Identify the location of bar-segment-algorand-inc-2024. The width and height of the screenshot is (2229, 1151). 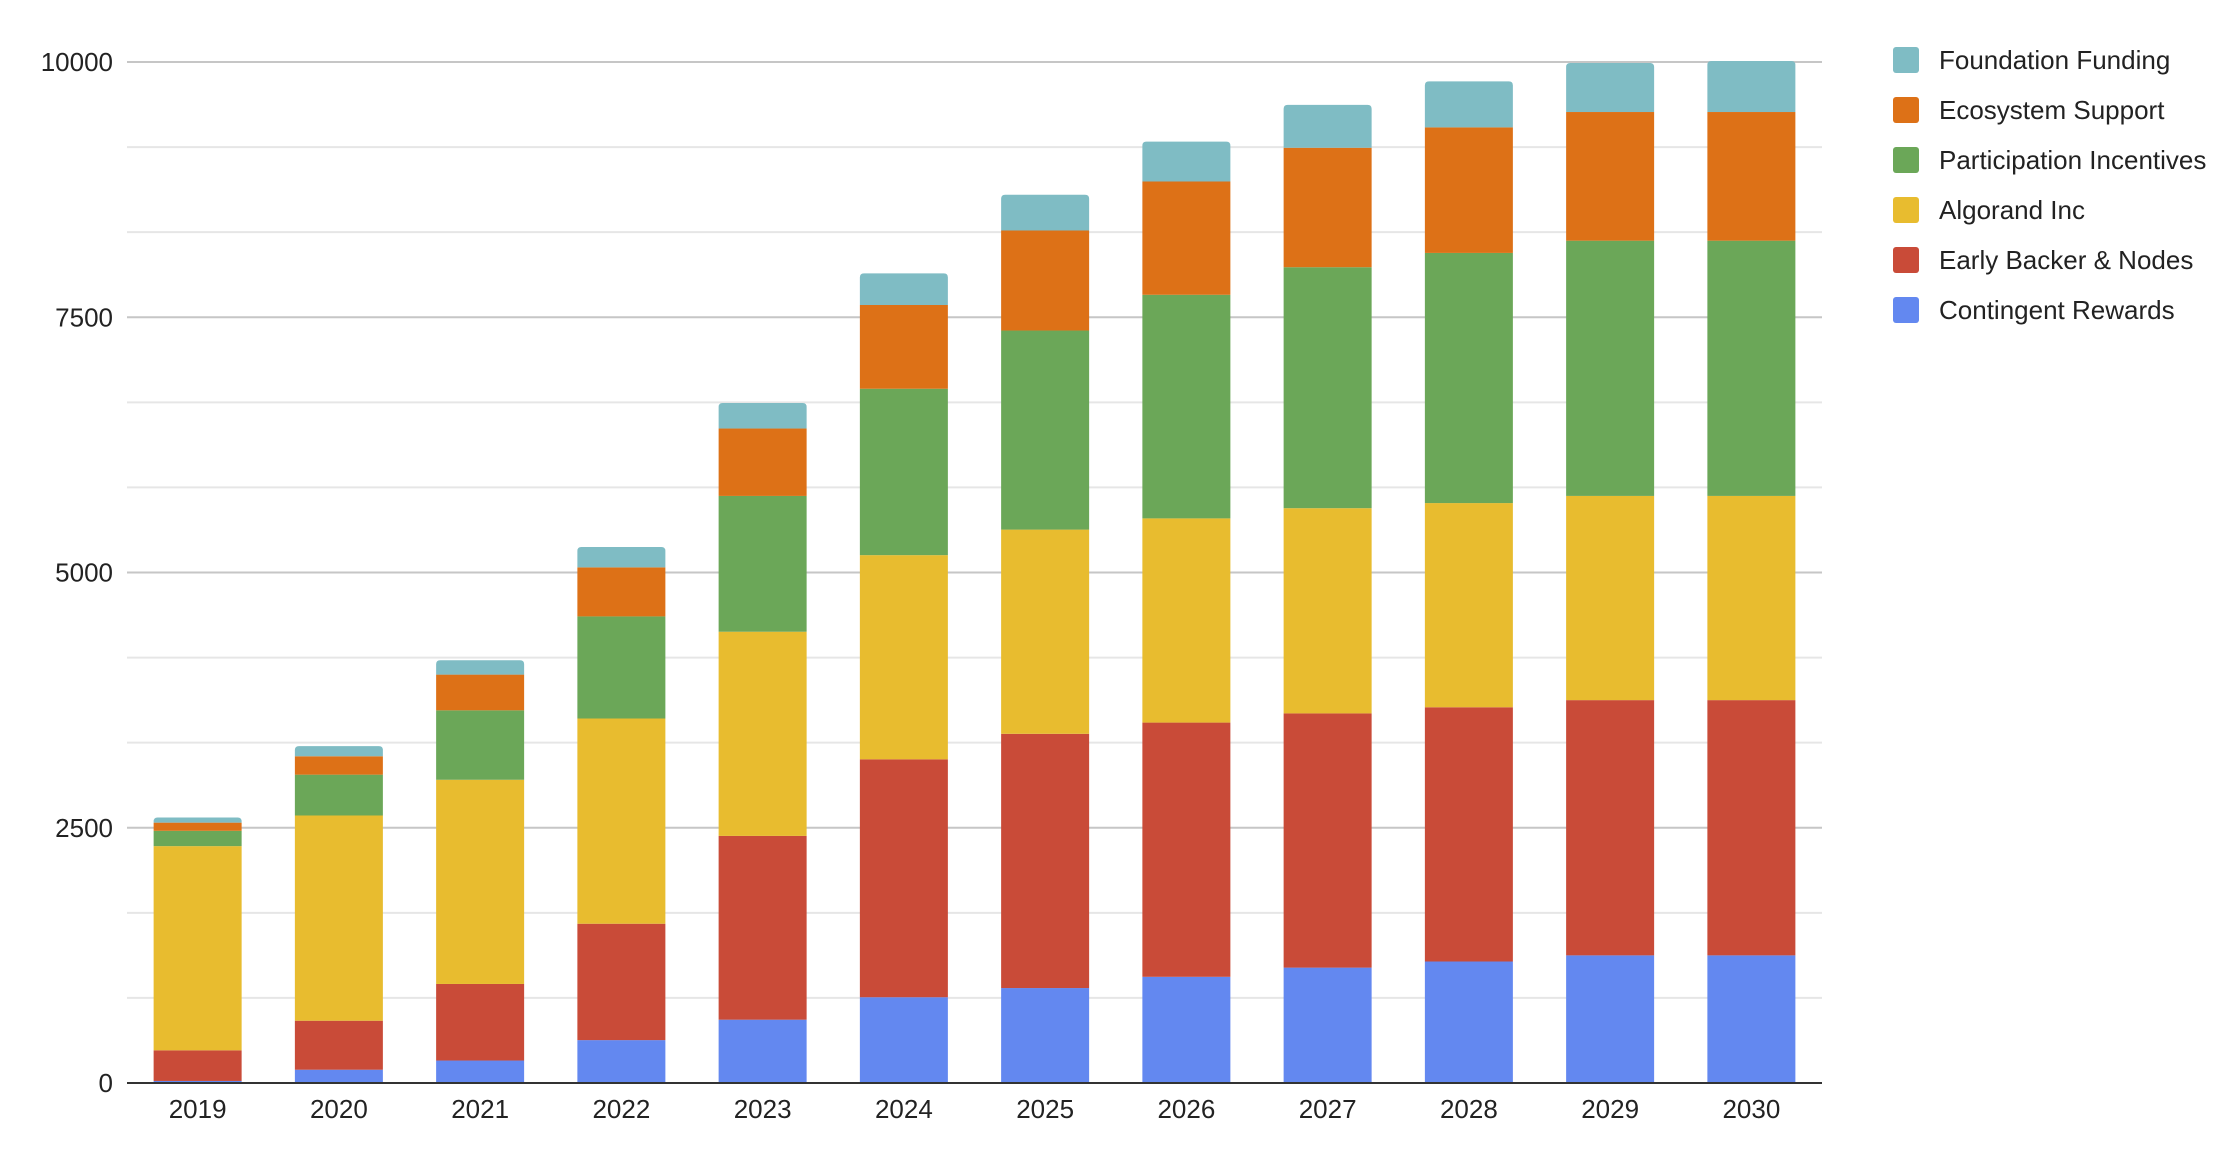
(903, 657).